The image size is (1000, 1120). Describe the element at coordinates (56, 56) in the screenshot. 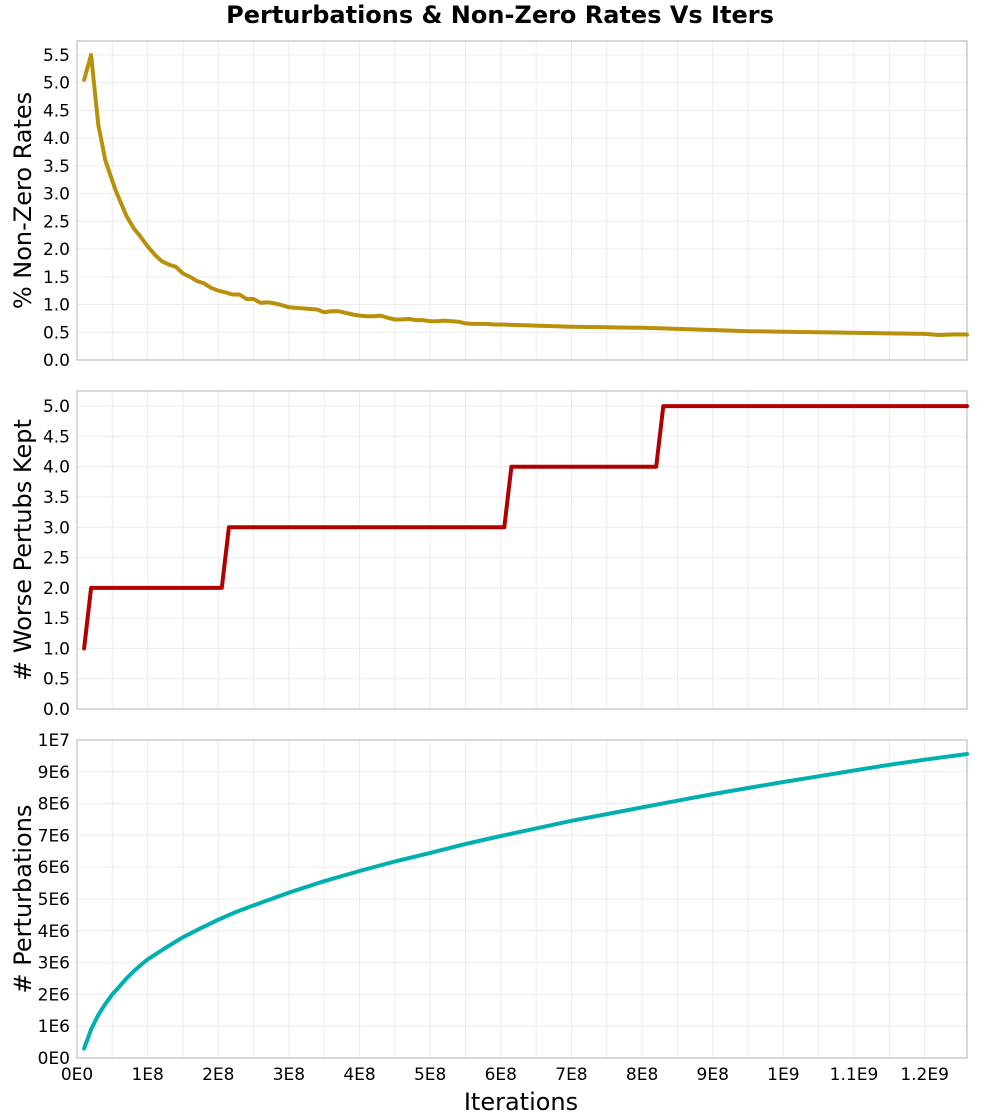

I see `y-tick-label-non-zero-rates: 5.5` at that location.